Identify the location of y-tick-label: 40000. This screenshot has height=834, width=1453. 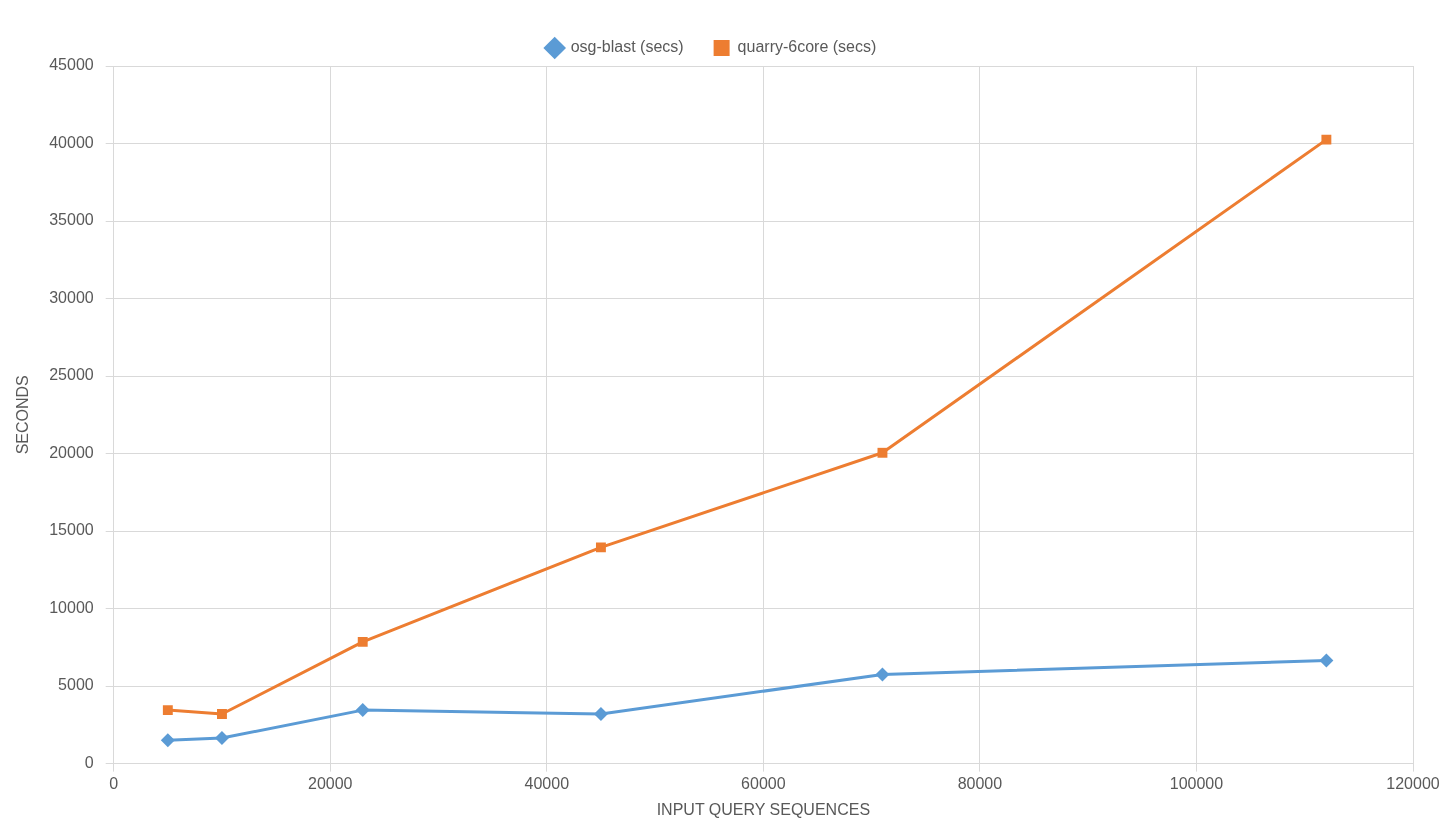
(71, 142).